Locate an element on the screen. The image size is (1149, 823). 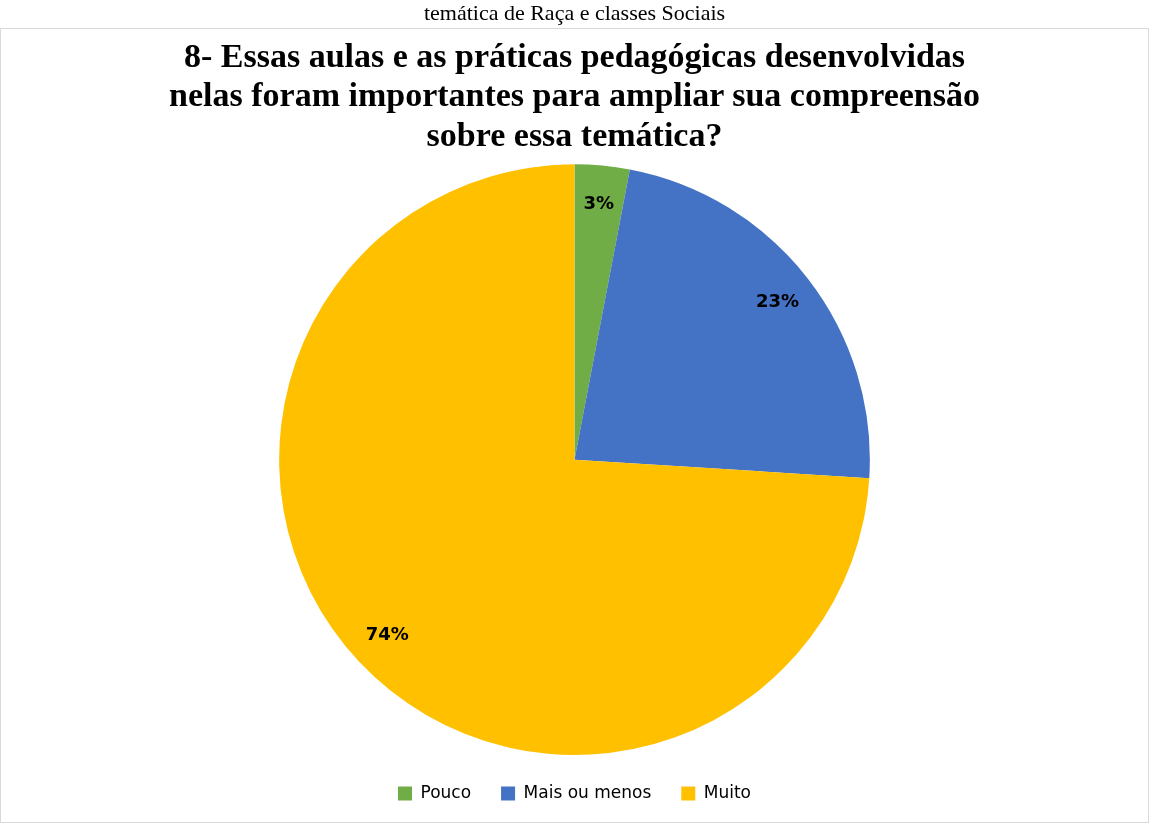
data-label: 74% is located at coordinates (387, 634).